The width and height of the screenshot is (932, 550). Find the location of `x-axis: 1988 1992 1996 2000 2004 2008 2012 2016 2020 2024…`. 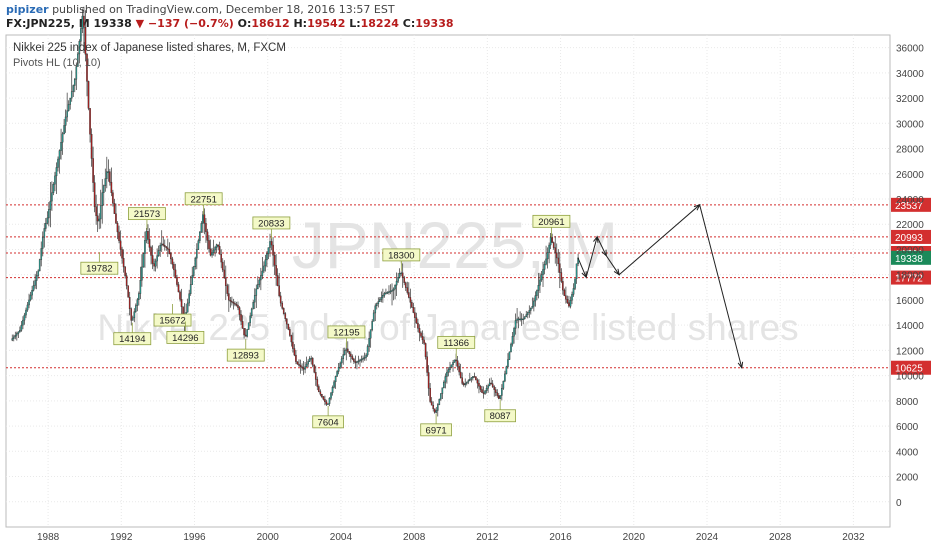

x-axis: 1988 1992 1996 2000 2004 2008 2012 2016 2020 2024… is located at coordinates (451, 537).